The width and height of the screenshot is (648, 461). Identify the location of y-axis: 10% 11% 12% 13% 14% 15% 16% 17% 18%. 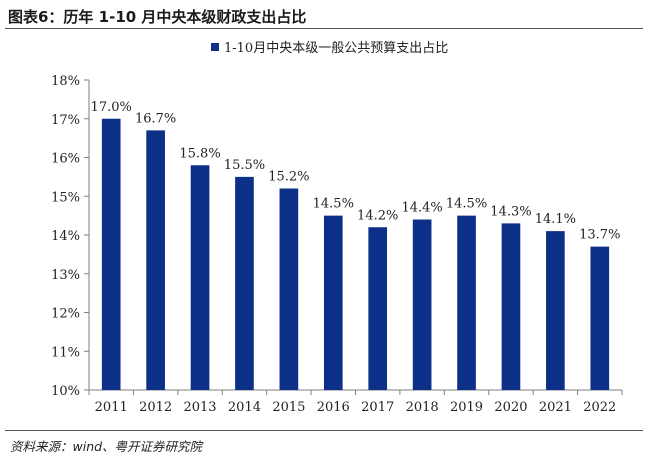
(70, 236).